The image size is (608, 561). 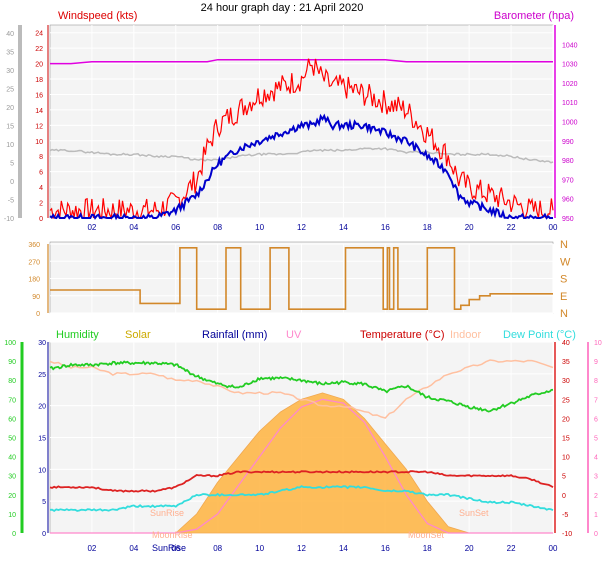 What do you see at coordinates (42, 470) in the screenshot?
I see `rain-y-tick: 10` at bounding box center [42, 470].